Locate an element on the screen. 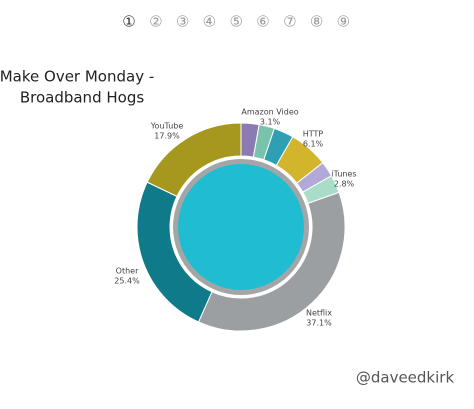  inner-disk is located at coordinates (241, 227).